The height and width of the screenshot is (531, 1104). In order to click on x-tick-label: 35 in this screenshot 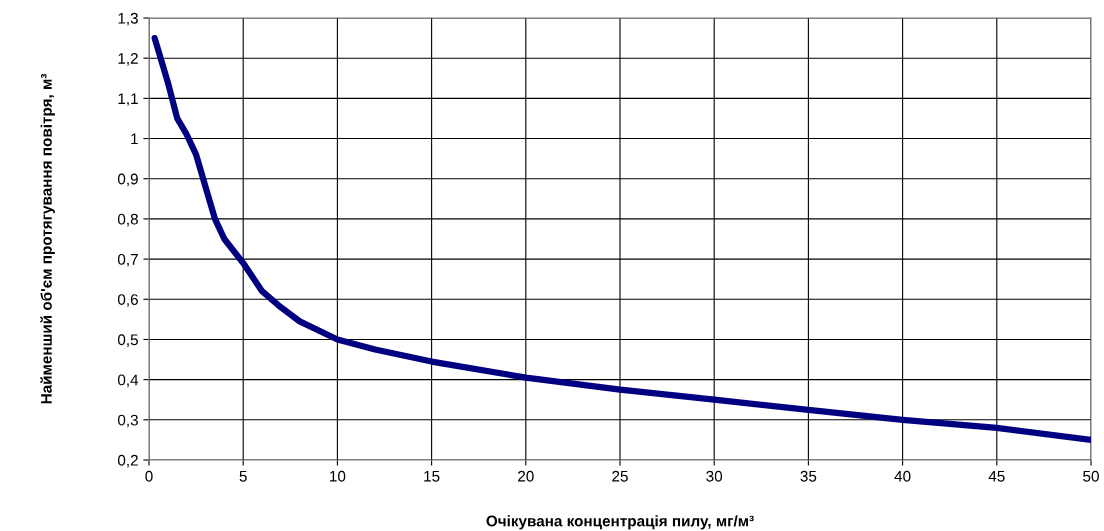, I will do `click(808, 476)`.